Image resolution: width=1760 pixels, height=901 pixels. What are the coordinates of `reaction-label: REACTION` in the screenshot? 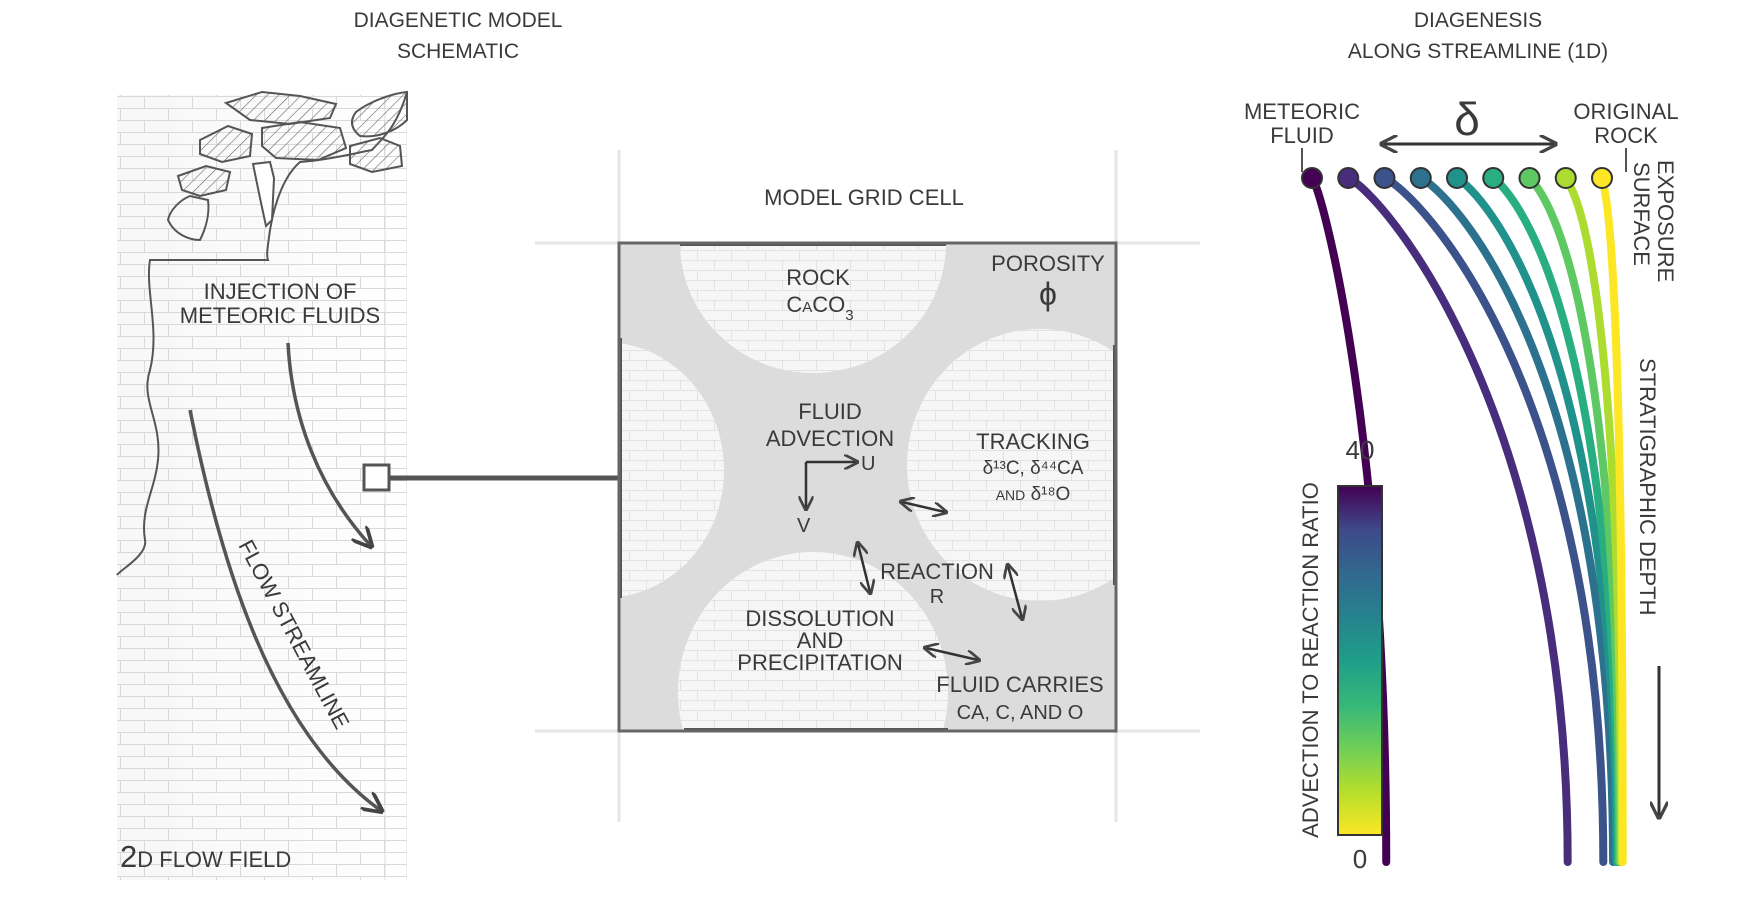 It's located at (937, 571).